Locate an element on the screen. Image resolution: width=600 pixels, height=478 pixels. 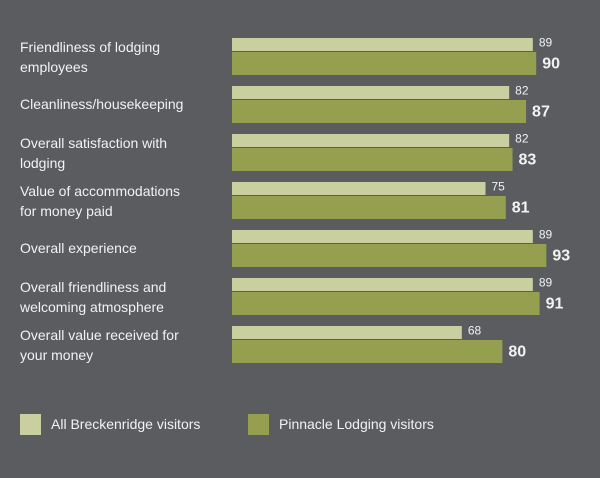
value-label: 81 is located at coordinates (521, 208).